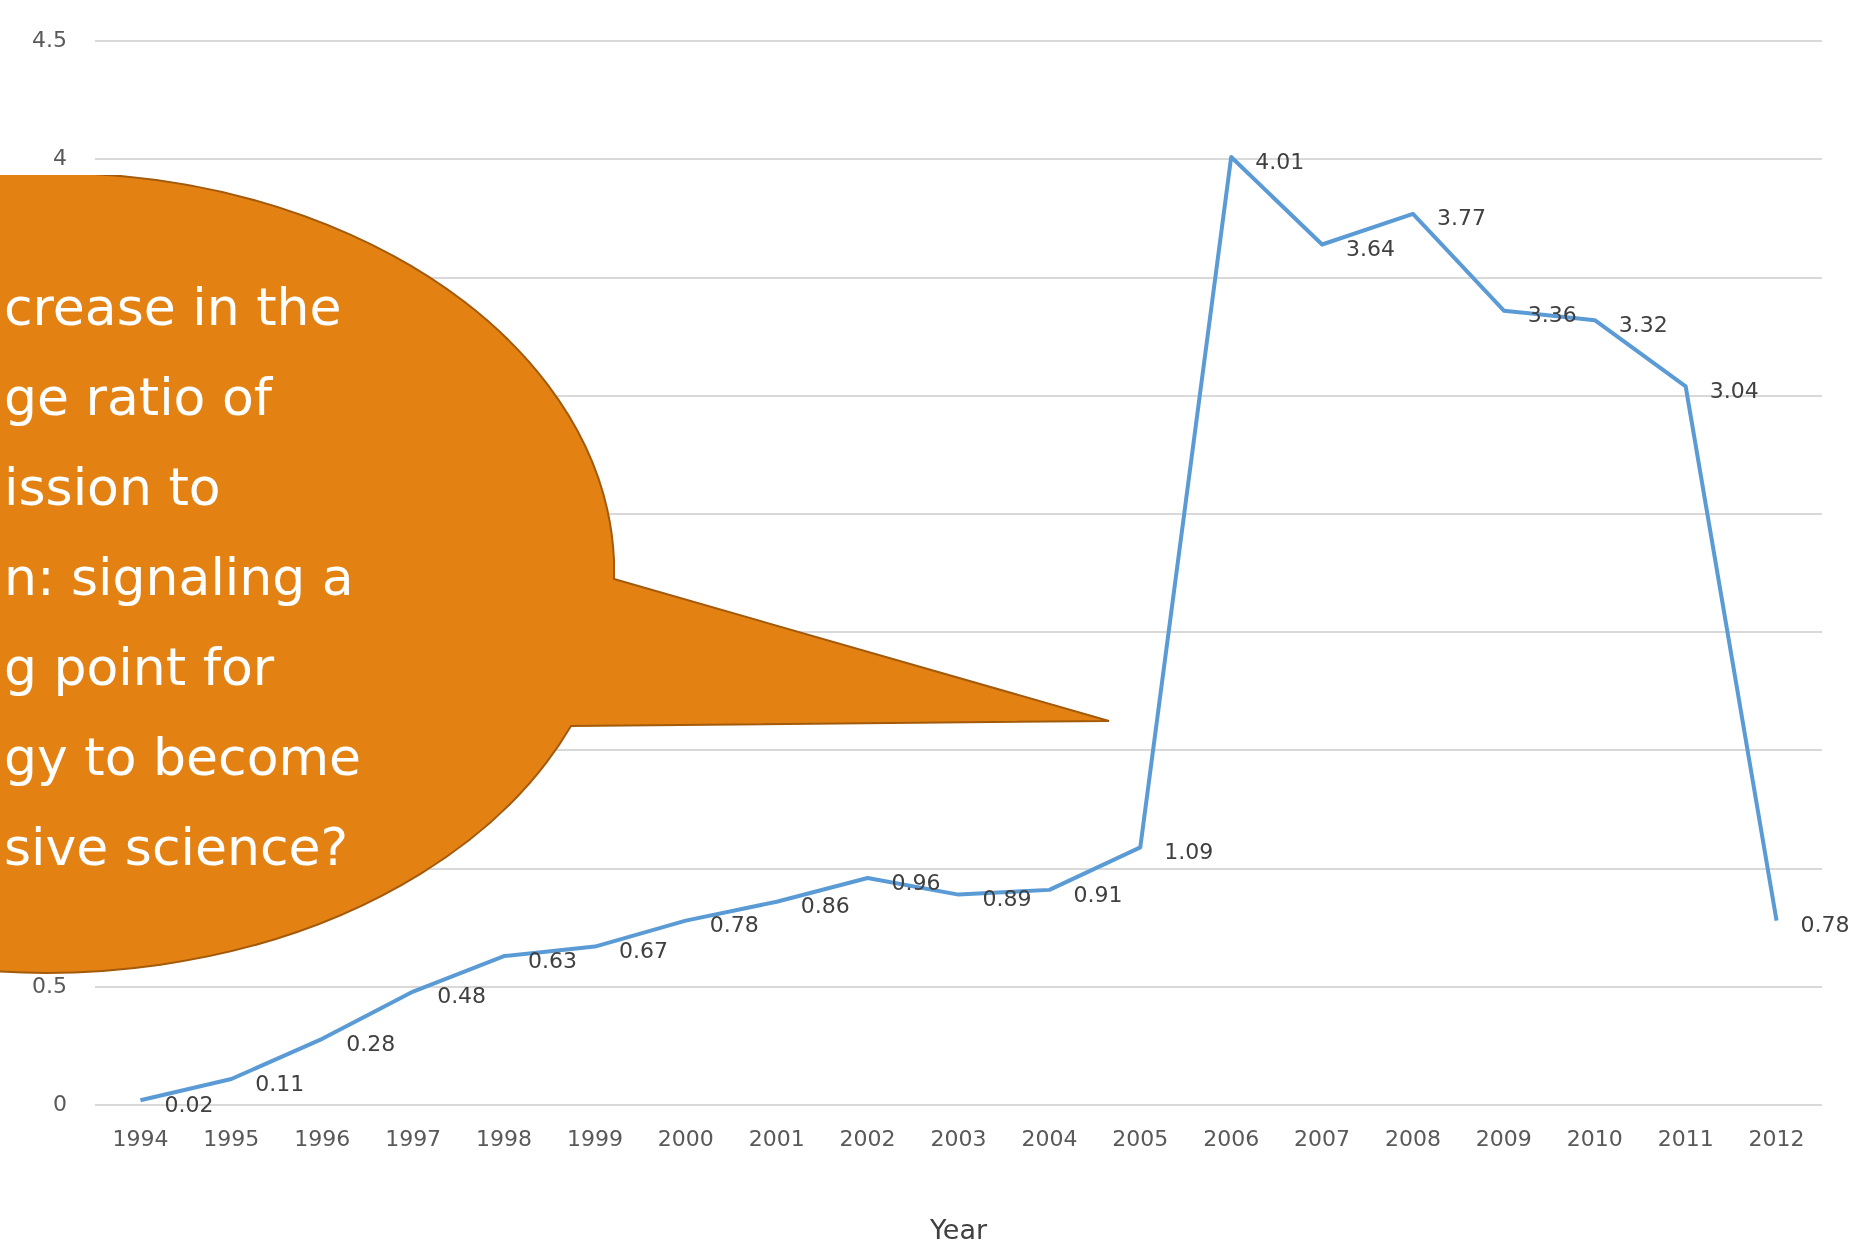 Image resolution: width=1859 pixels, height=1252 pixels. What do you see at coordinates (504, 1138) in the screenshot?
I see `x-tick-label: 1998` at bounding box center [504, 1138].